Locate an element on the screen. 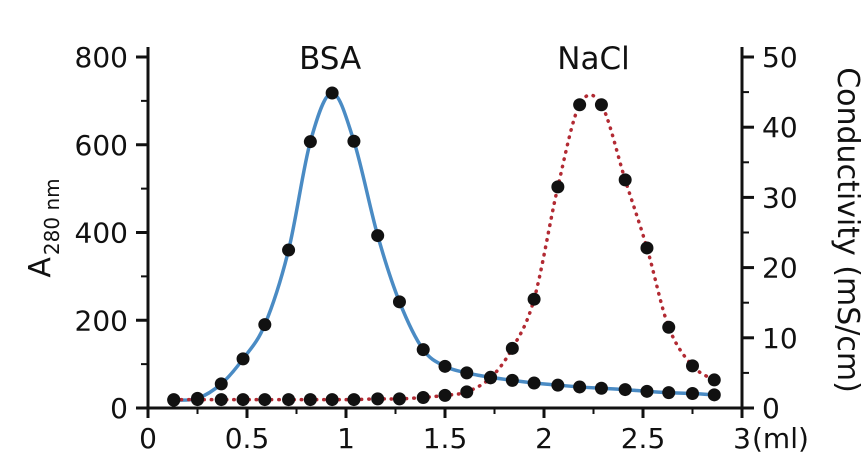 This screenshot has width=868, height=460. x-tick-label: 1 is located at coordinates (346, 438).